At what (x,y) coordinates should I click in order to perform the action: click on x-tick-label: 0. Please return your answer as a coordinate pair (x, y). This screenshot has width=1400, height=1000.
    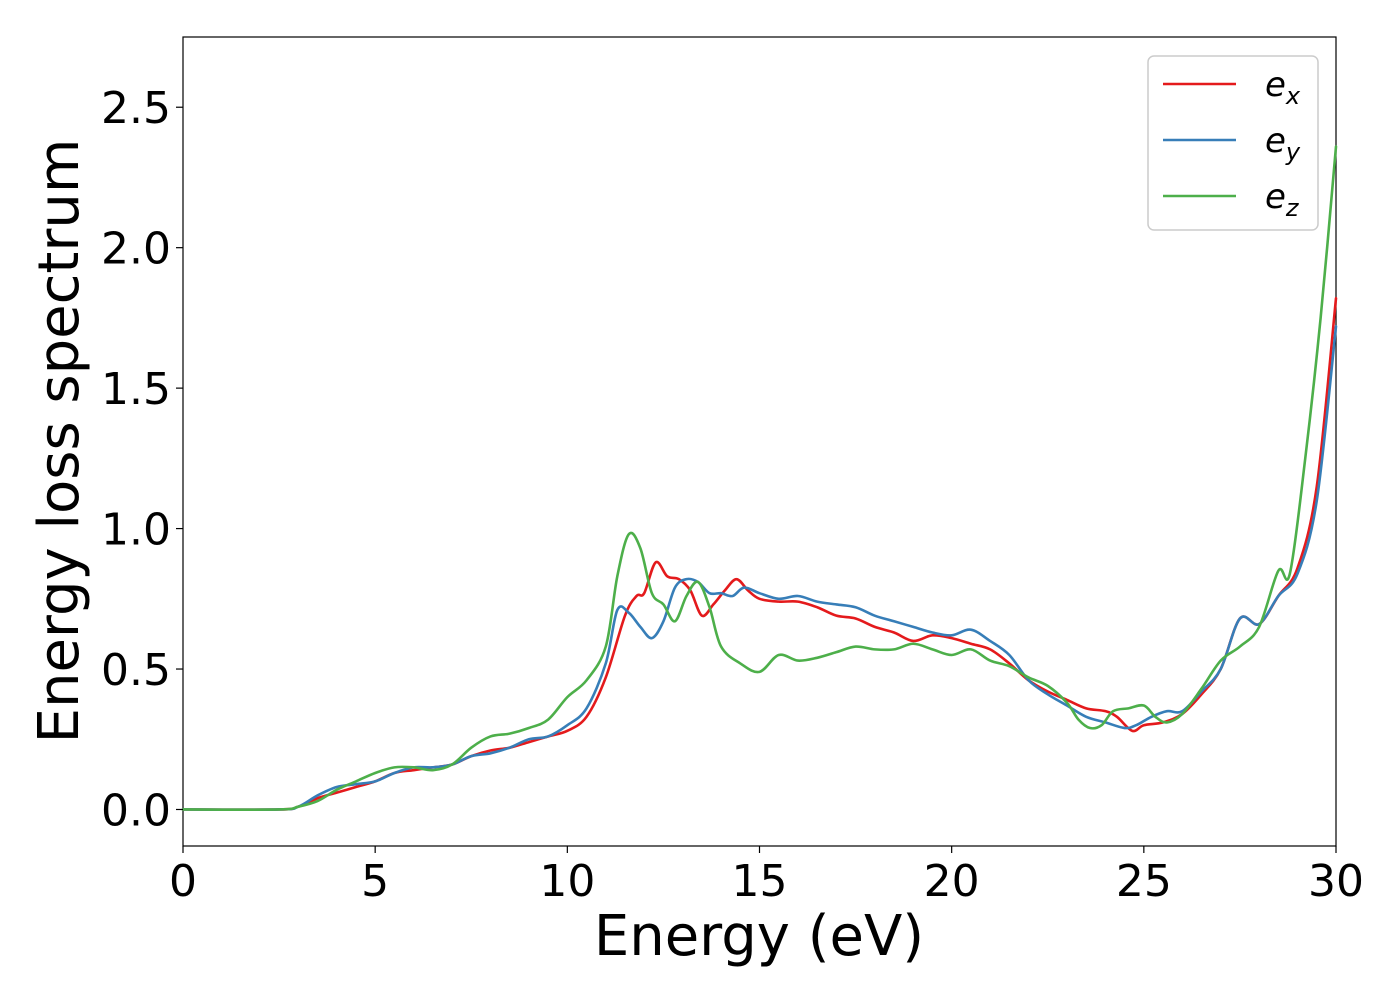
    Looking at the image, I should click on (183, 881).